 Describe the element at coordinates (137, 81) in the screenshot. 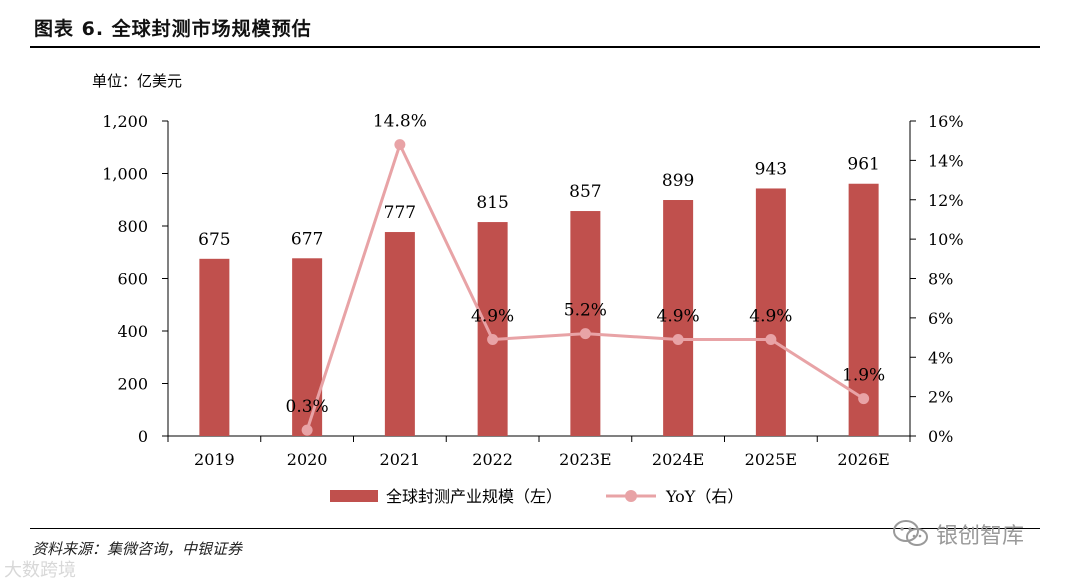

I see `unit-label: 单位：亿美元` at that location.